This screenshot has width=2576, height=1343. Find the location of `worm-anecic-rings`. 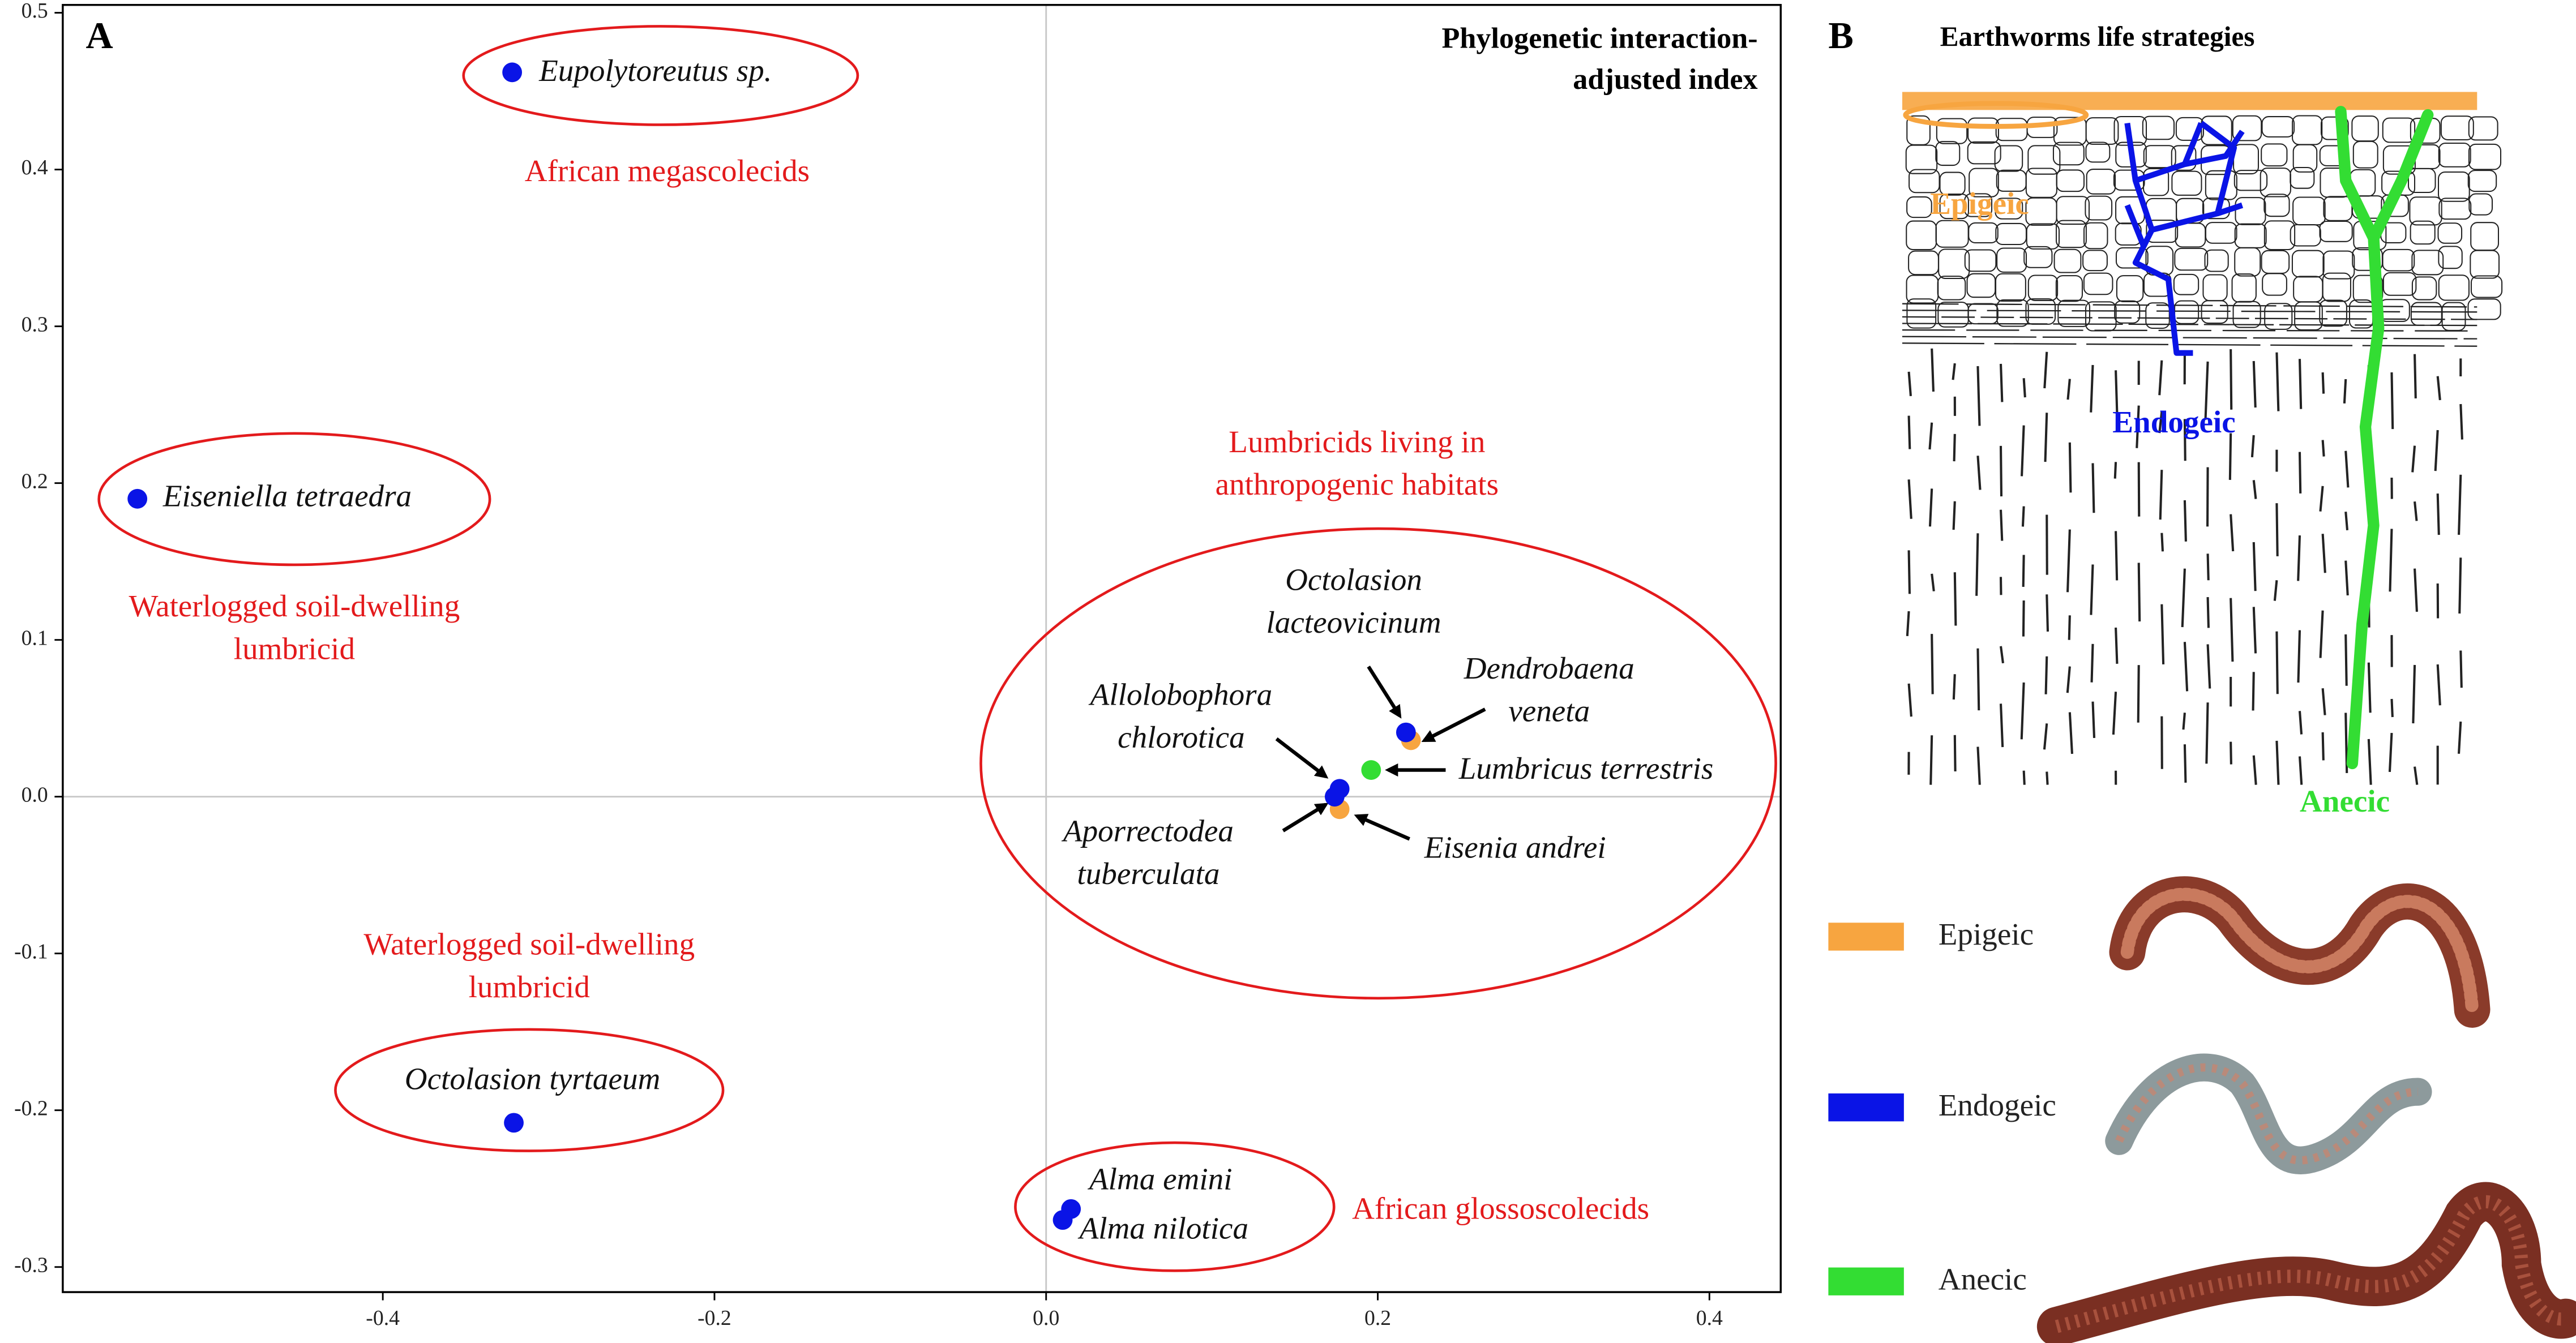

worm-anecic-rings is located at coordinates (2311, 1264).